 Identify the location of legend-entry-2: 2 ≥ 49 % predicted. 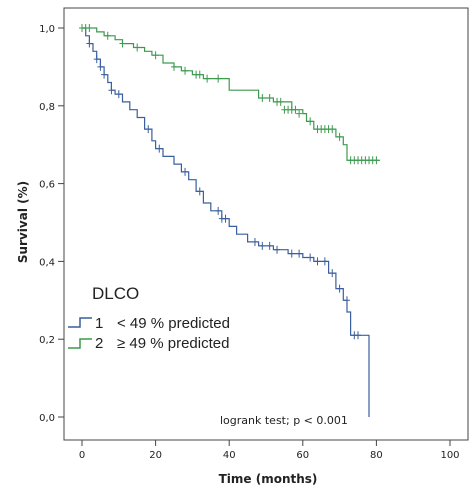
(148, 343).